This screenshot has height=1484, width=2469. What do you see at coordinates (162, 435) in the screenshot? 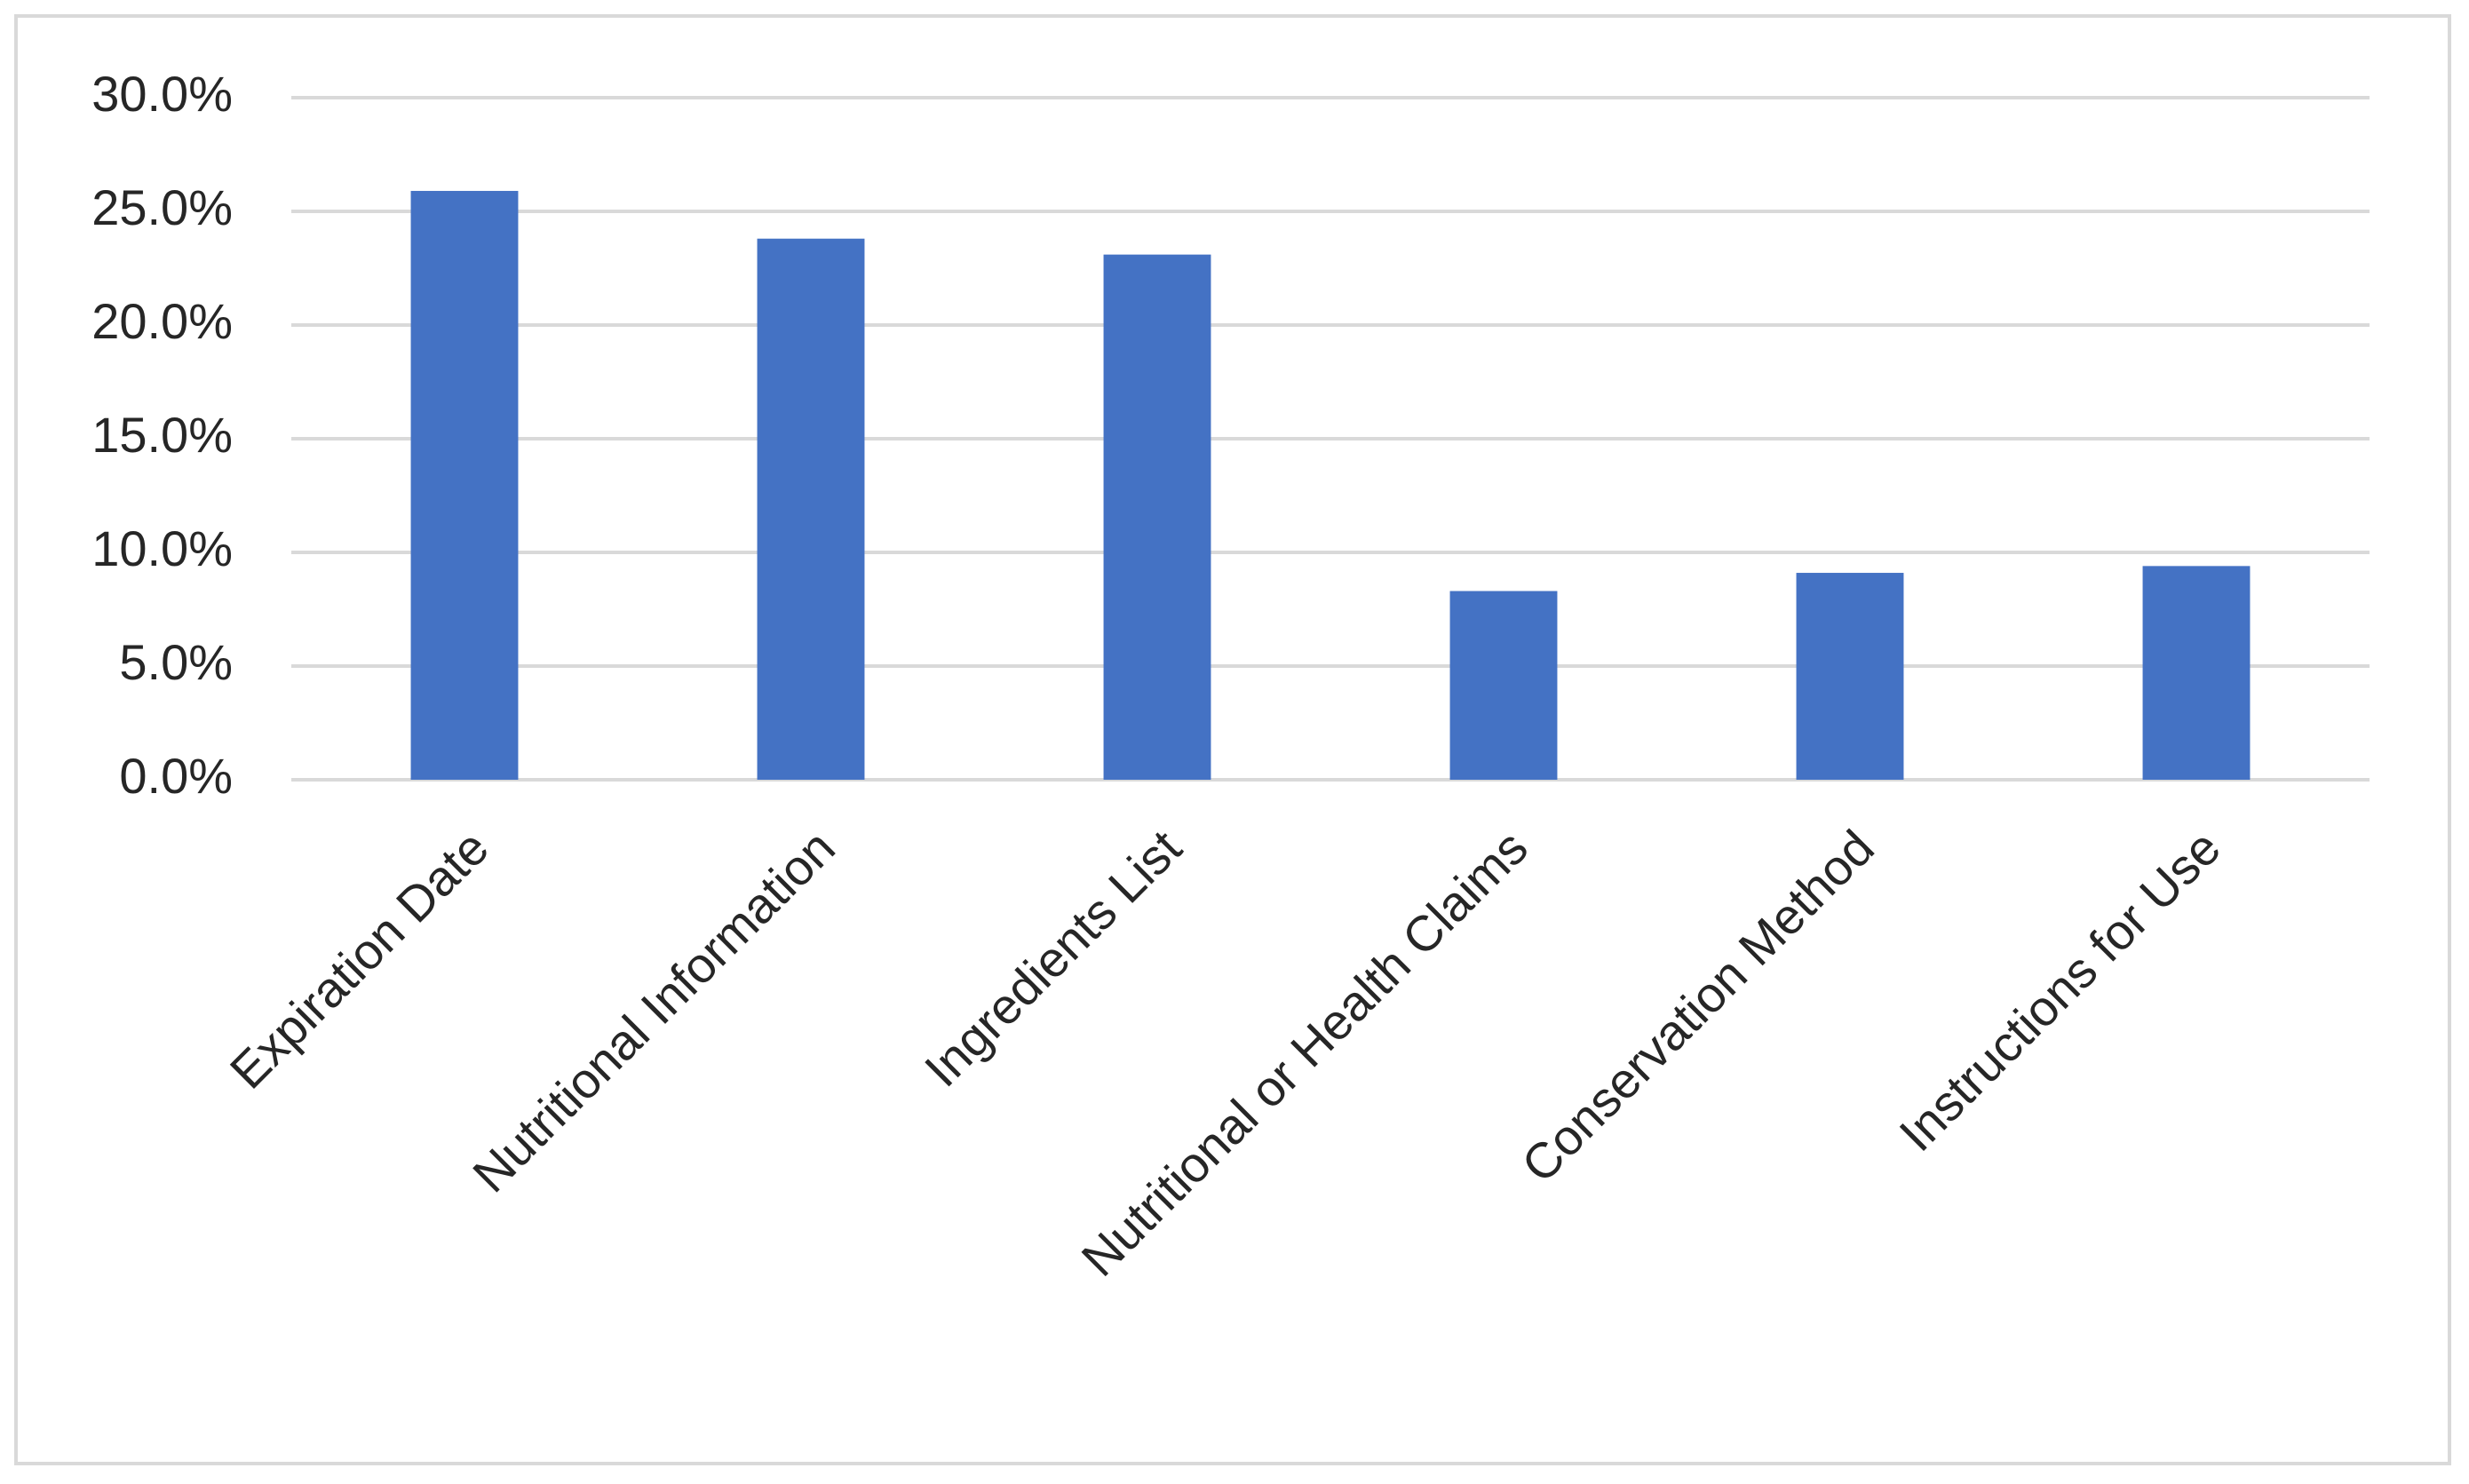
I see `y-tick-label: 15.0%` at bounding box center [162, 435].